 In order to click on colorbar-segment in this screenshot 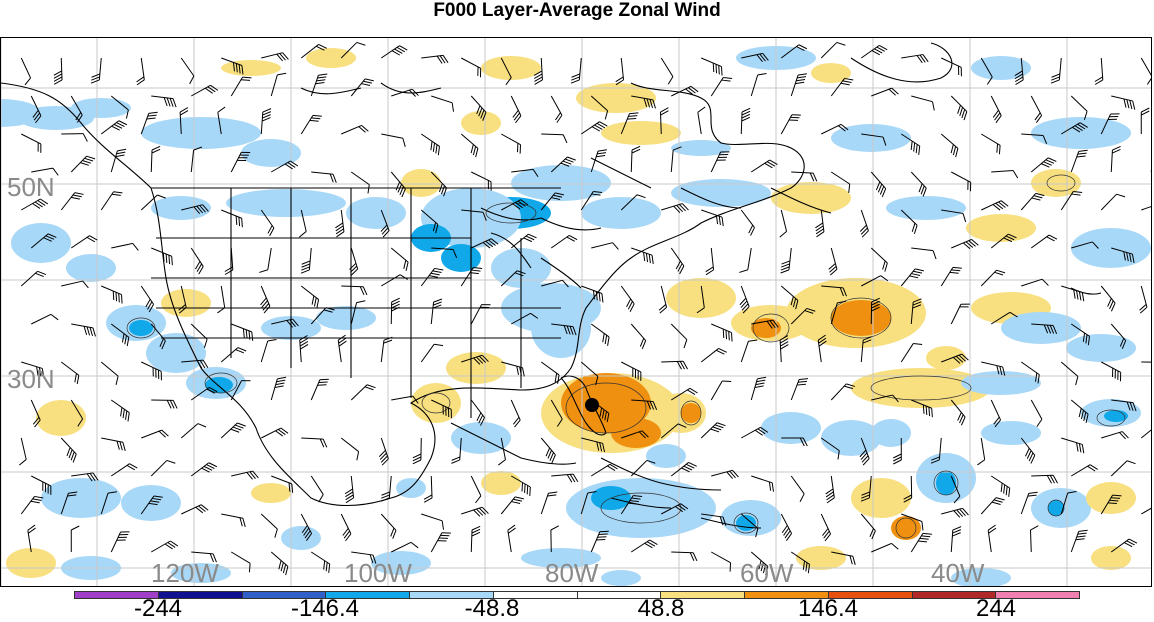, I will do `click(954, 595)`.